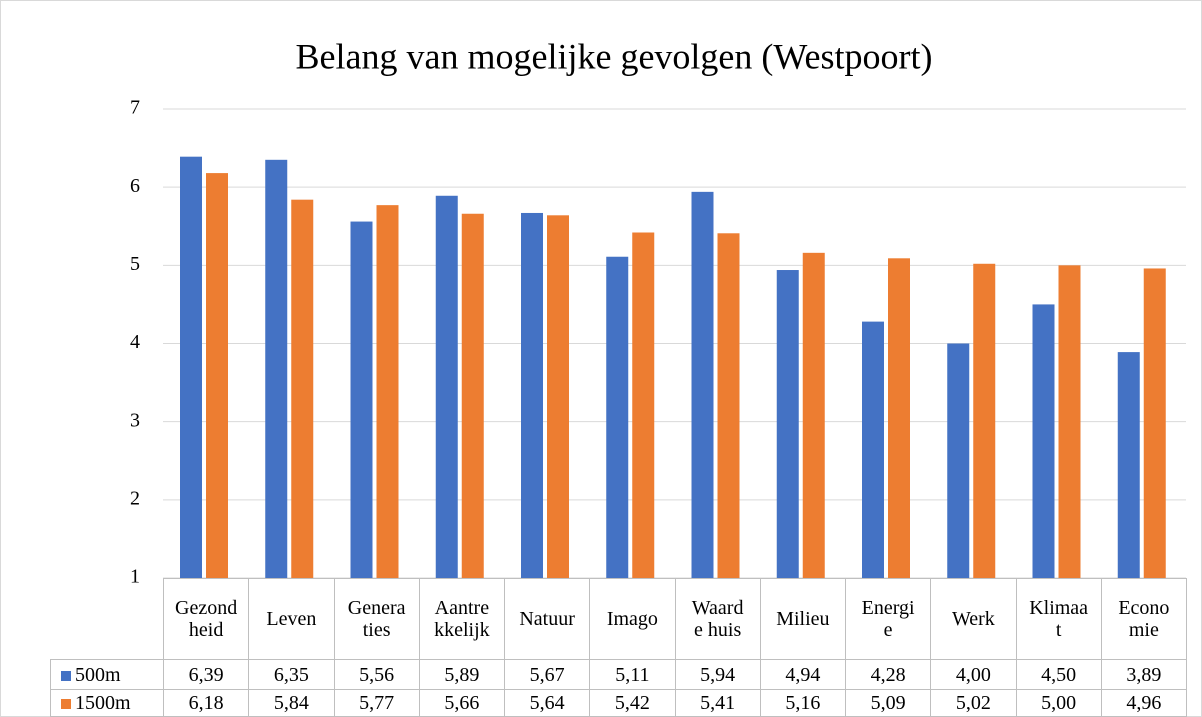 Image resolution: width=1202 pixels, height=717 pixels. Describe the element at coordinates (376, 674) in the screenshot. I see `table-value: 5,56` at that location.